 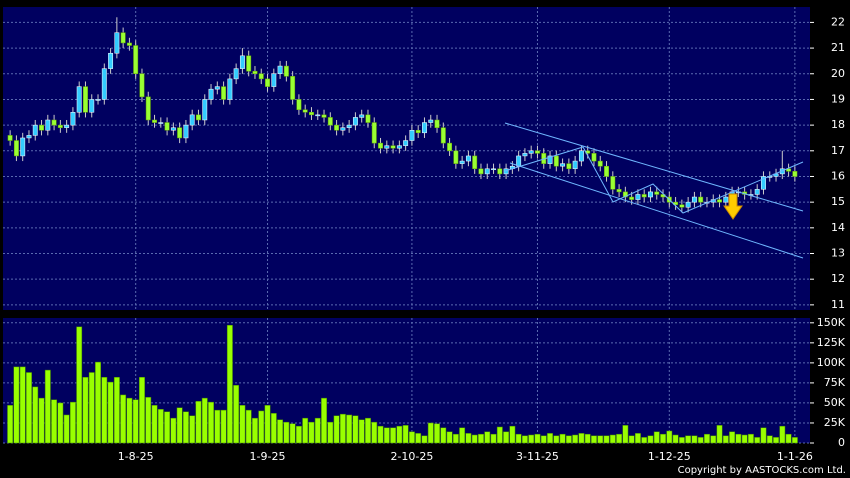 What do you see at coordinates (838, 73) in the screenshot?
I see `y-tick-label: 20` at bounding box center [838, 73].